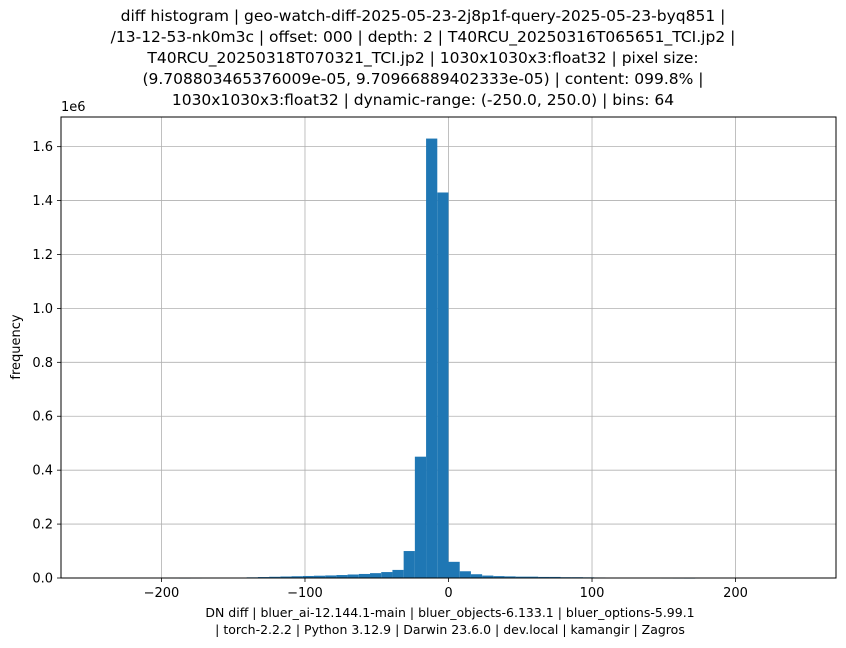 The image size is (846, 648). I want to click on y-tick-label: 1.4, so click(42, 201).